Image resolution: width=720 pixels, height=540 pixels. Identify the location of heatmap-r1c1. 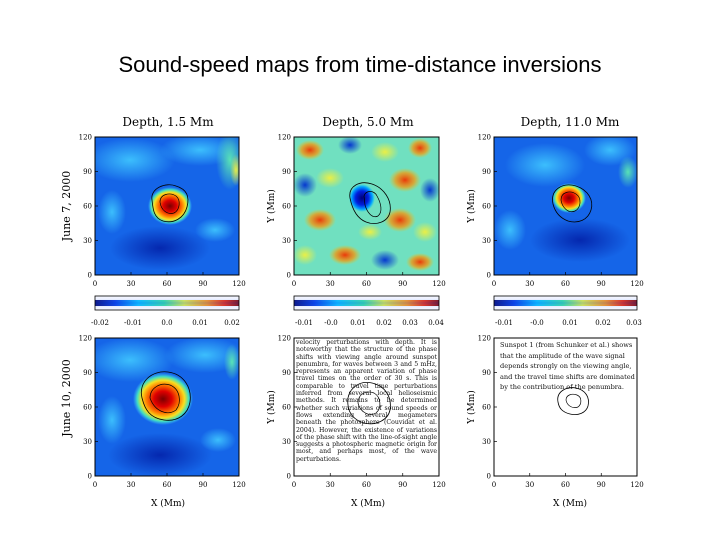
(167, 206).